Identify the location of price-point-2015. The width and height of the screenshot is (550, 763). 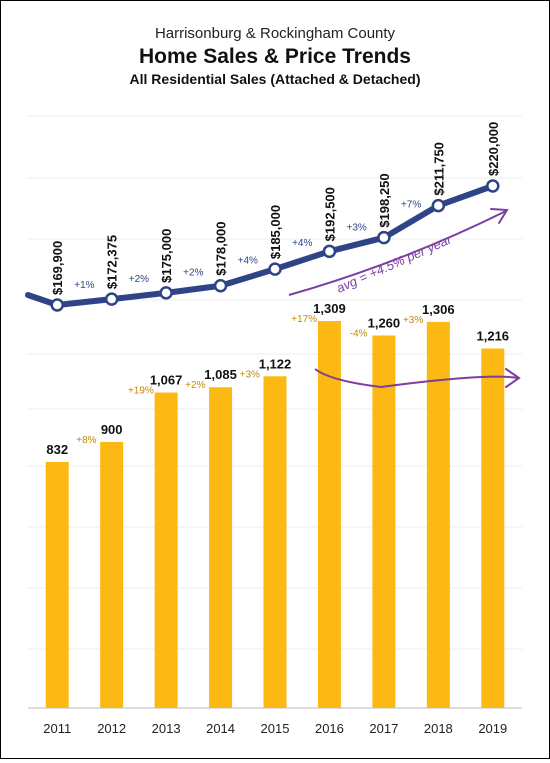
(275, 269).